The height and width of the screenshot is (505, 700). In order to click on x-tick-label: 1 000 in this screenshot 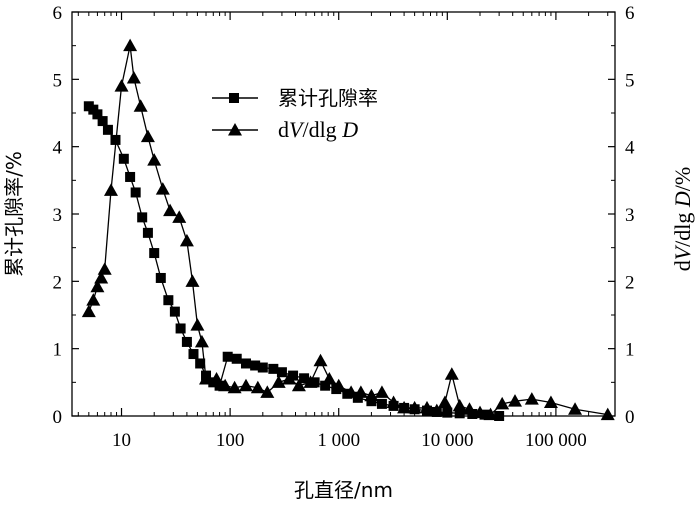, I will do `click(338, 440)`.